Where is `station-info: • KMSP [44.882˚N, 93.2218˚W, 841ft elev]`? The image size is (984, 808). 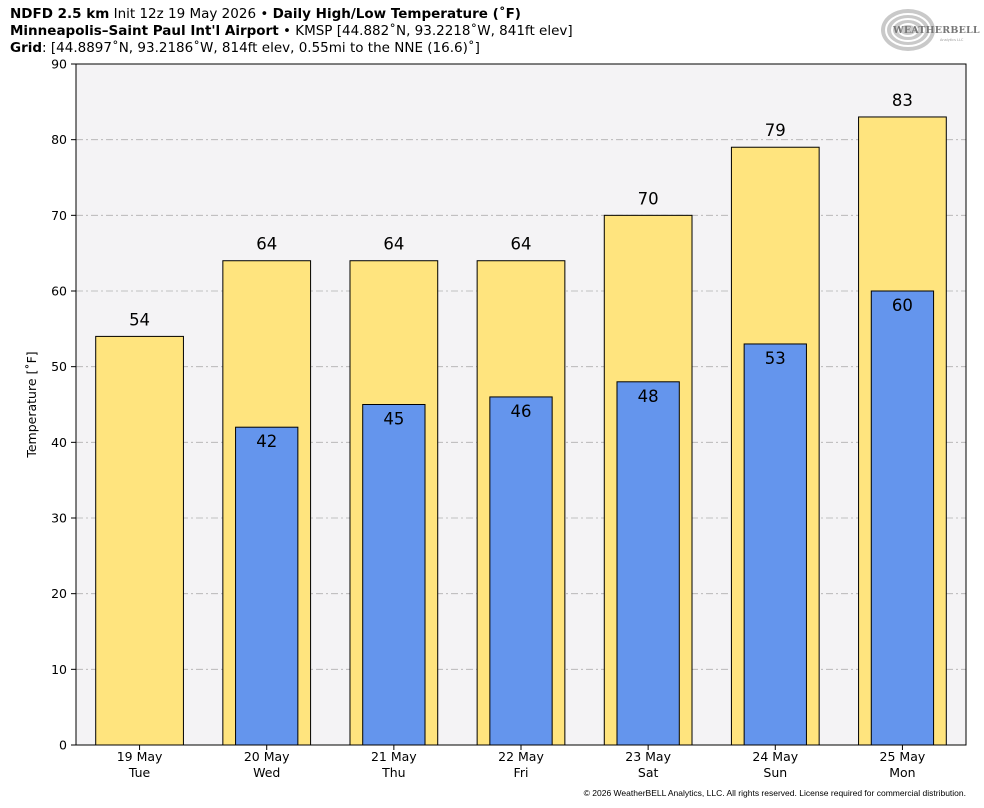 station-info: • KMSP [44.882˚N, 93.2218˚W, 841ft elev] is located at coordinates (425, 31).